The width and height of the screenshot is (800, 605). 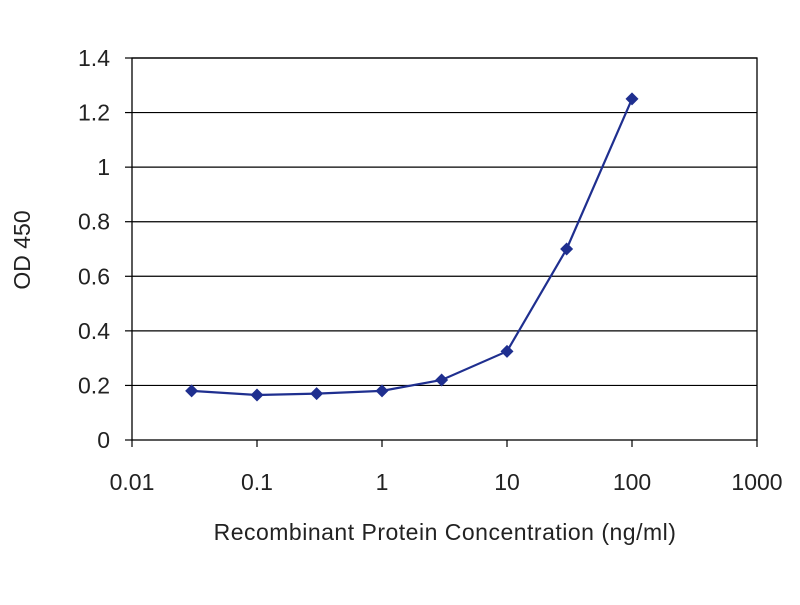 What do you see at coordinates (94, 222) in the screenshot?
I see `y-tick-label: 0.8` at bounding box center [94, 222].